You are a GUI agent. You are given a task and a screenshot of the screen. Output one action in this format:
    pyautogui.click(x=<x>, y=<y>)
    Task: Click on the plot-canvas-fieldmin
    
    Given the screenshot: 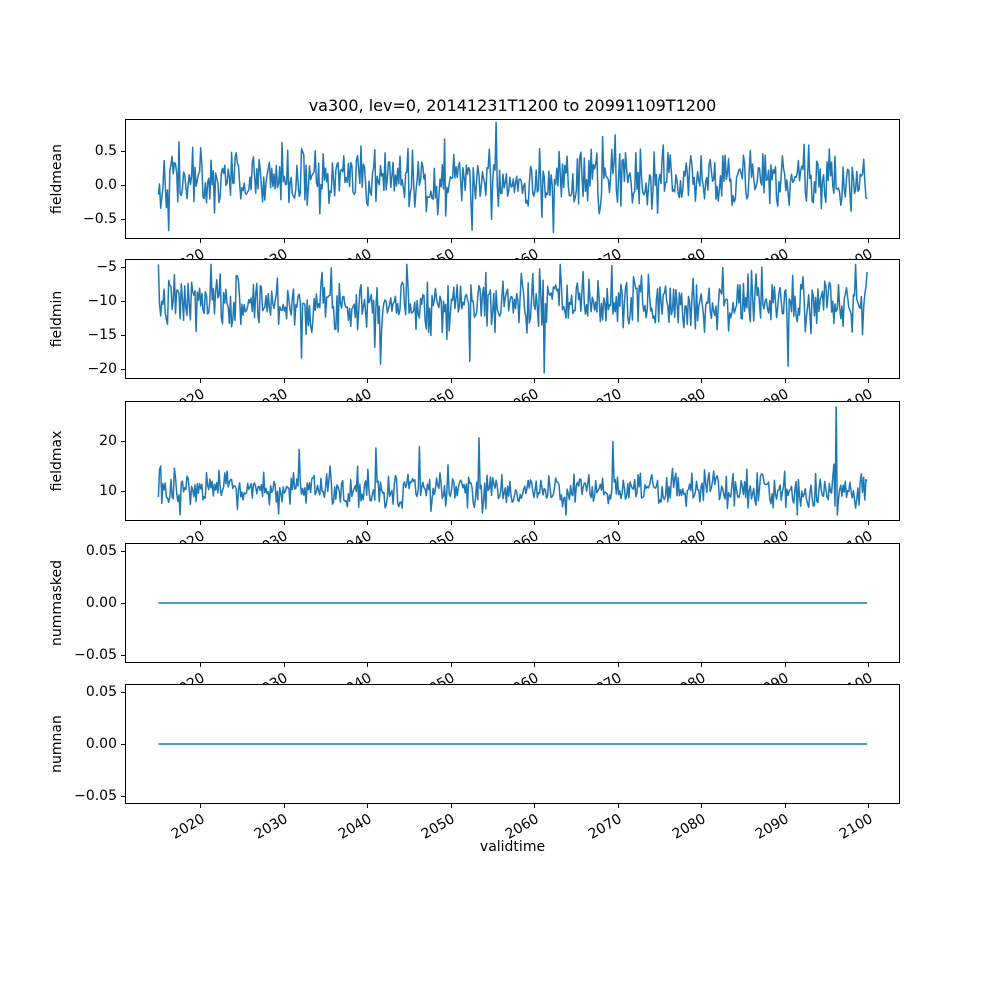 What is the action you would take?
    pyautogui.click(x=512, y=318)
    